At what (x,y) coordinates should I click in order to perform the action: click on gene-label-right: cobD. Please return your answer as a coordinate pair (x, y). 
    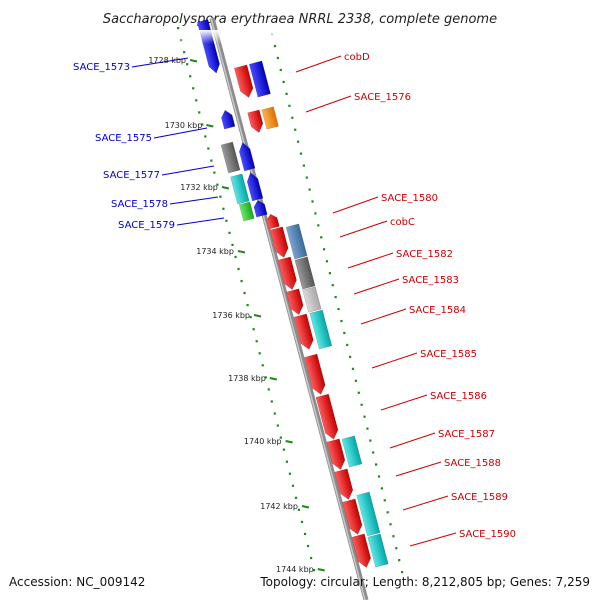
    Looking at the image, I should click on (357, 57).